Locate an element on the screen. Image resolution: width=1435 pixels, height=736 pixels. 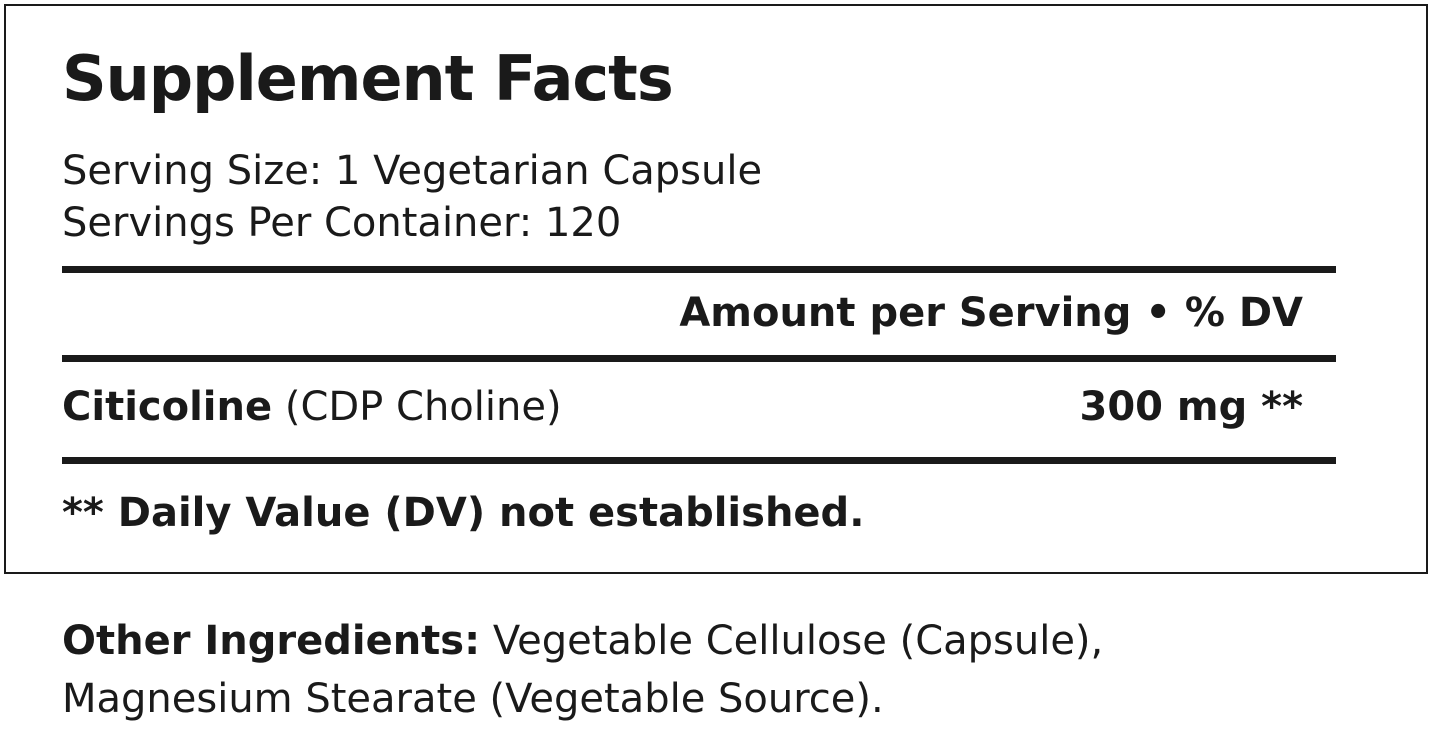
column-header: Amount per Serving • % DV is located at coordinates (991, 313).